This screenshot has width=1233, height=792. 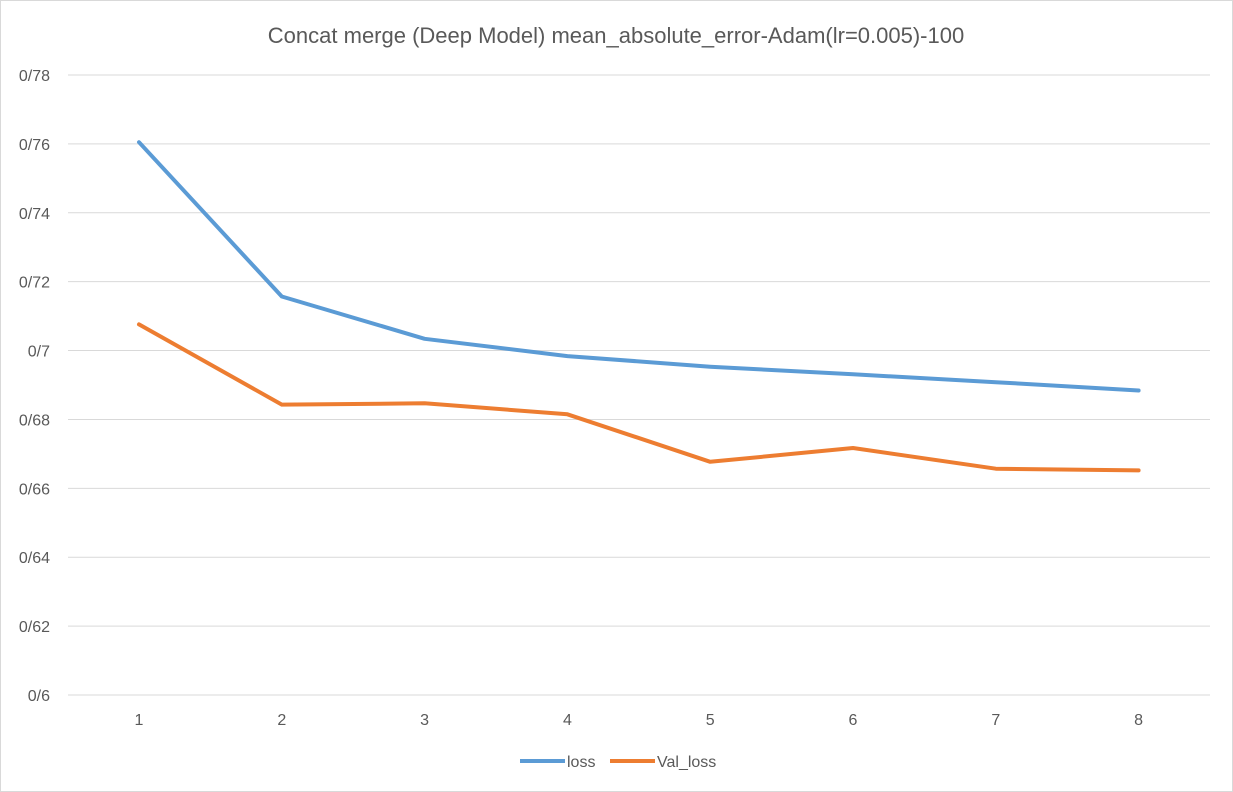 I want to click on y-tick-label: 0/76, so click(x=34, y=145).